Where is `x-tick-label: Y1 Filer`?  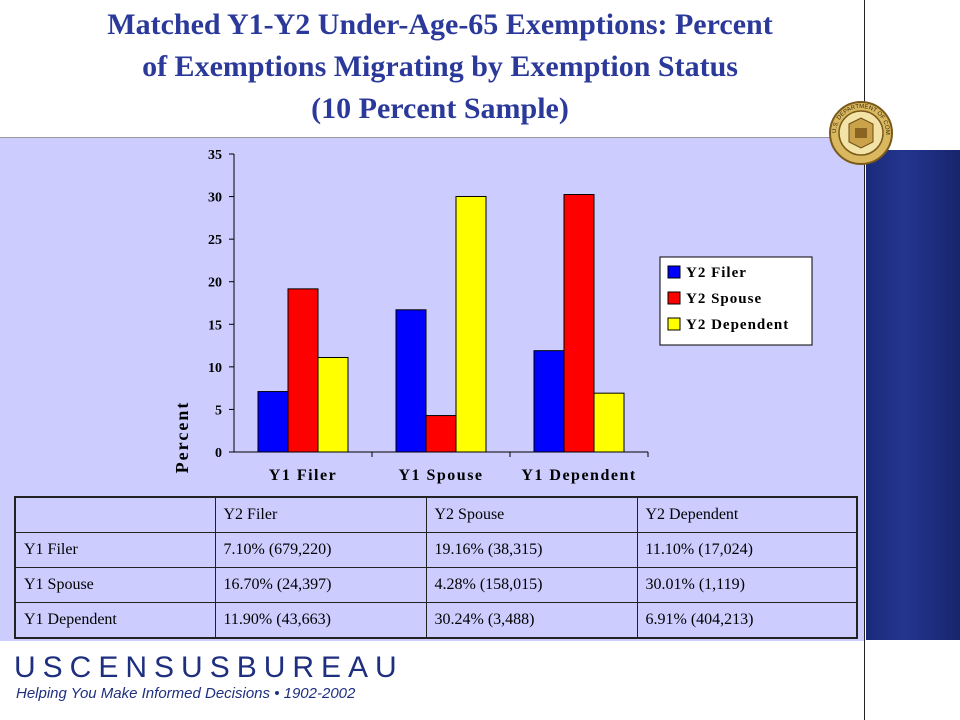 x-tick-label: Y1 Filer is located at coordinates (303, 475).